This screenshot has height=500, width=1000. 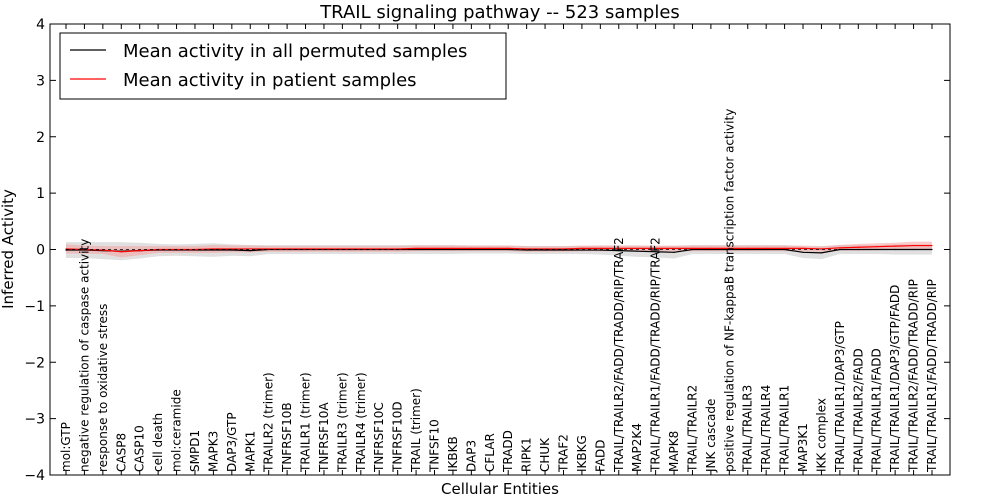 What do you see at coordinates (619, 355) in the screenshot?
I see `category-label: TRAIL/TRAILR2/FADD/TRADD/RIP/TRAF2` at bounding box center [619, 355].